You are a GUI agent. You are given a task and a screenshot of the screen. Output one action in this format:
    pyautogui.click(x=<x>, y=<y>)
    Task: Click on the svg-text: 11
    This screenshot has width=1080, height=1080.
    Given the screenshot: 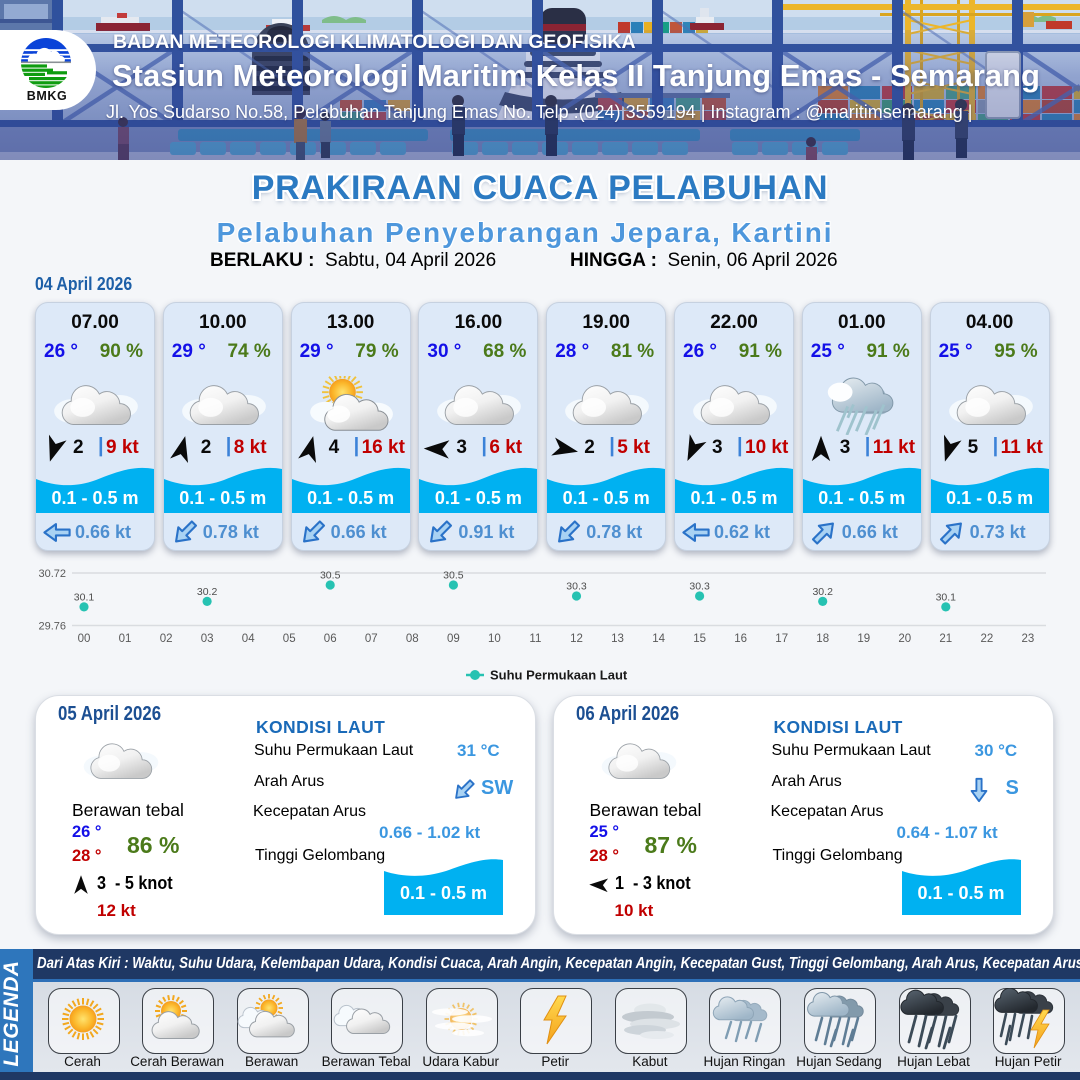 What is the action you would take?
    pyautogui.click(x=535, y=639)
    